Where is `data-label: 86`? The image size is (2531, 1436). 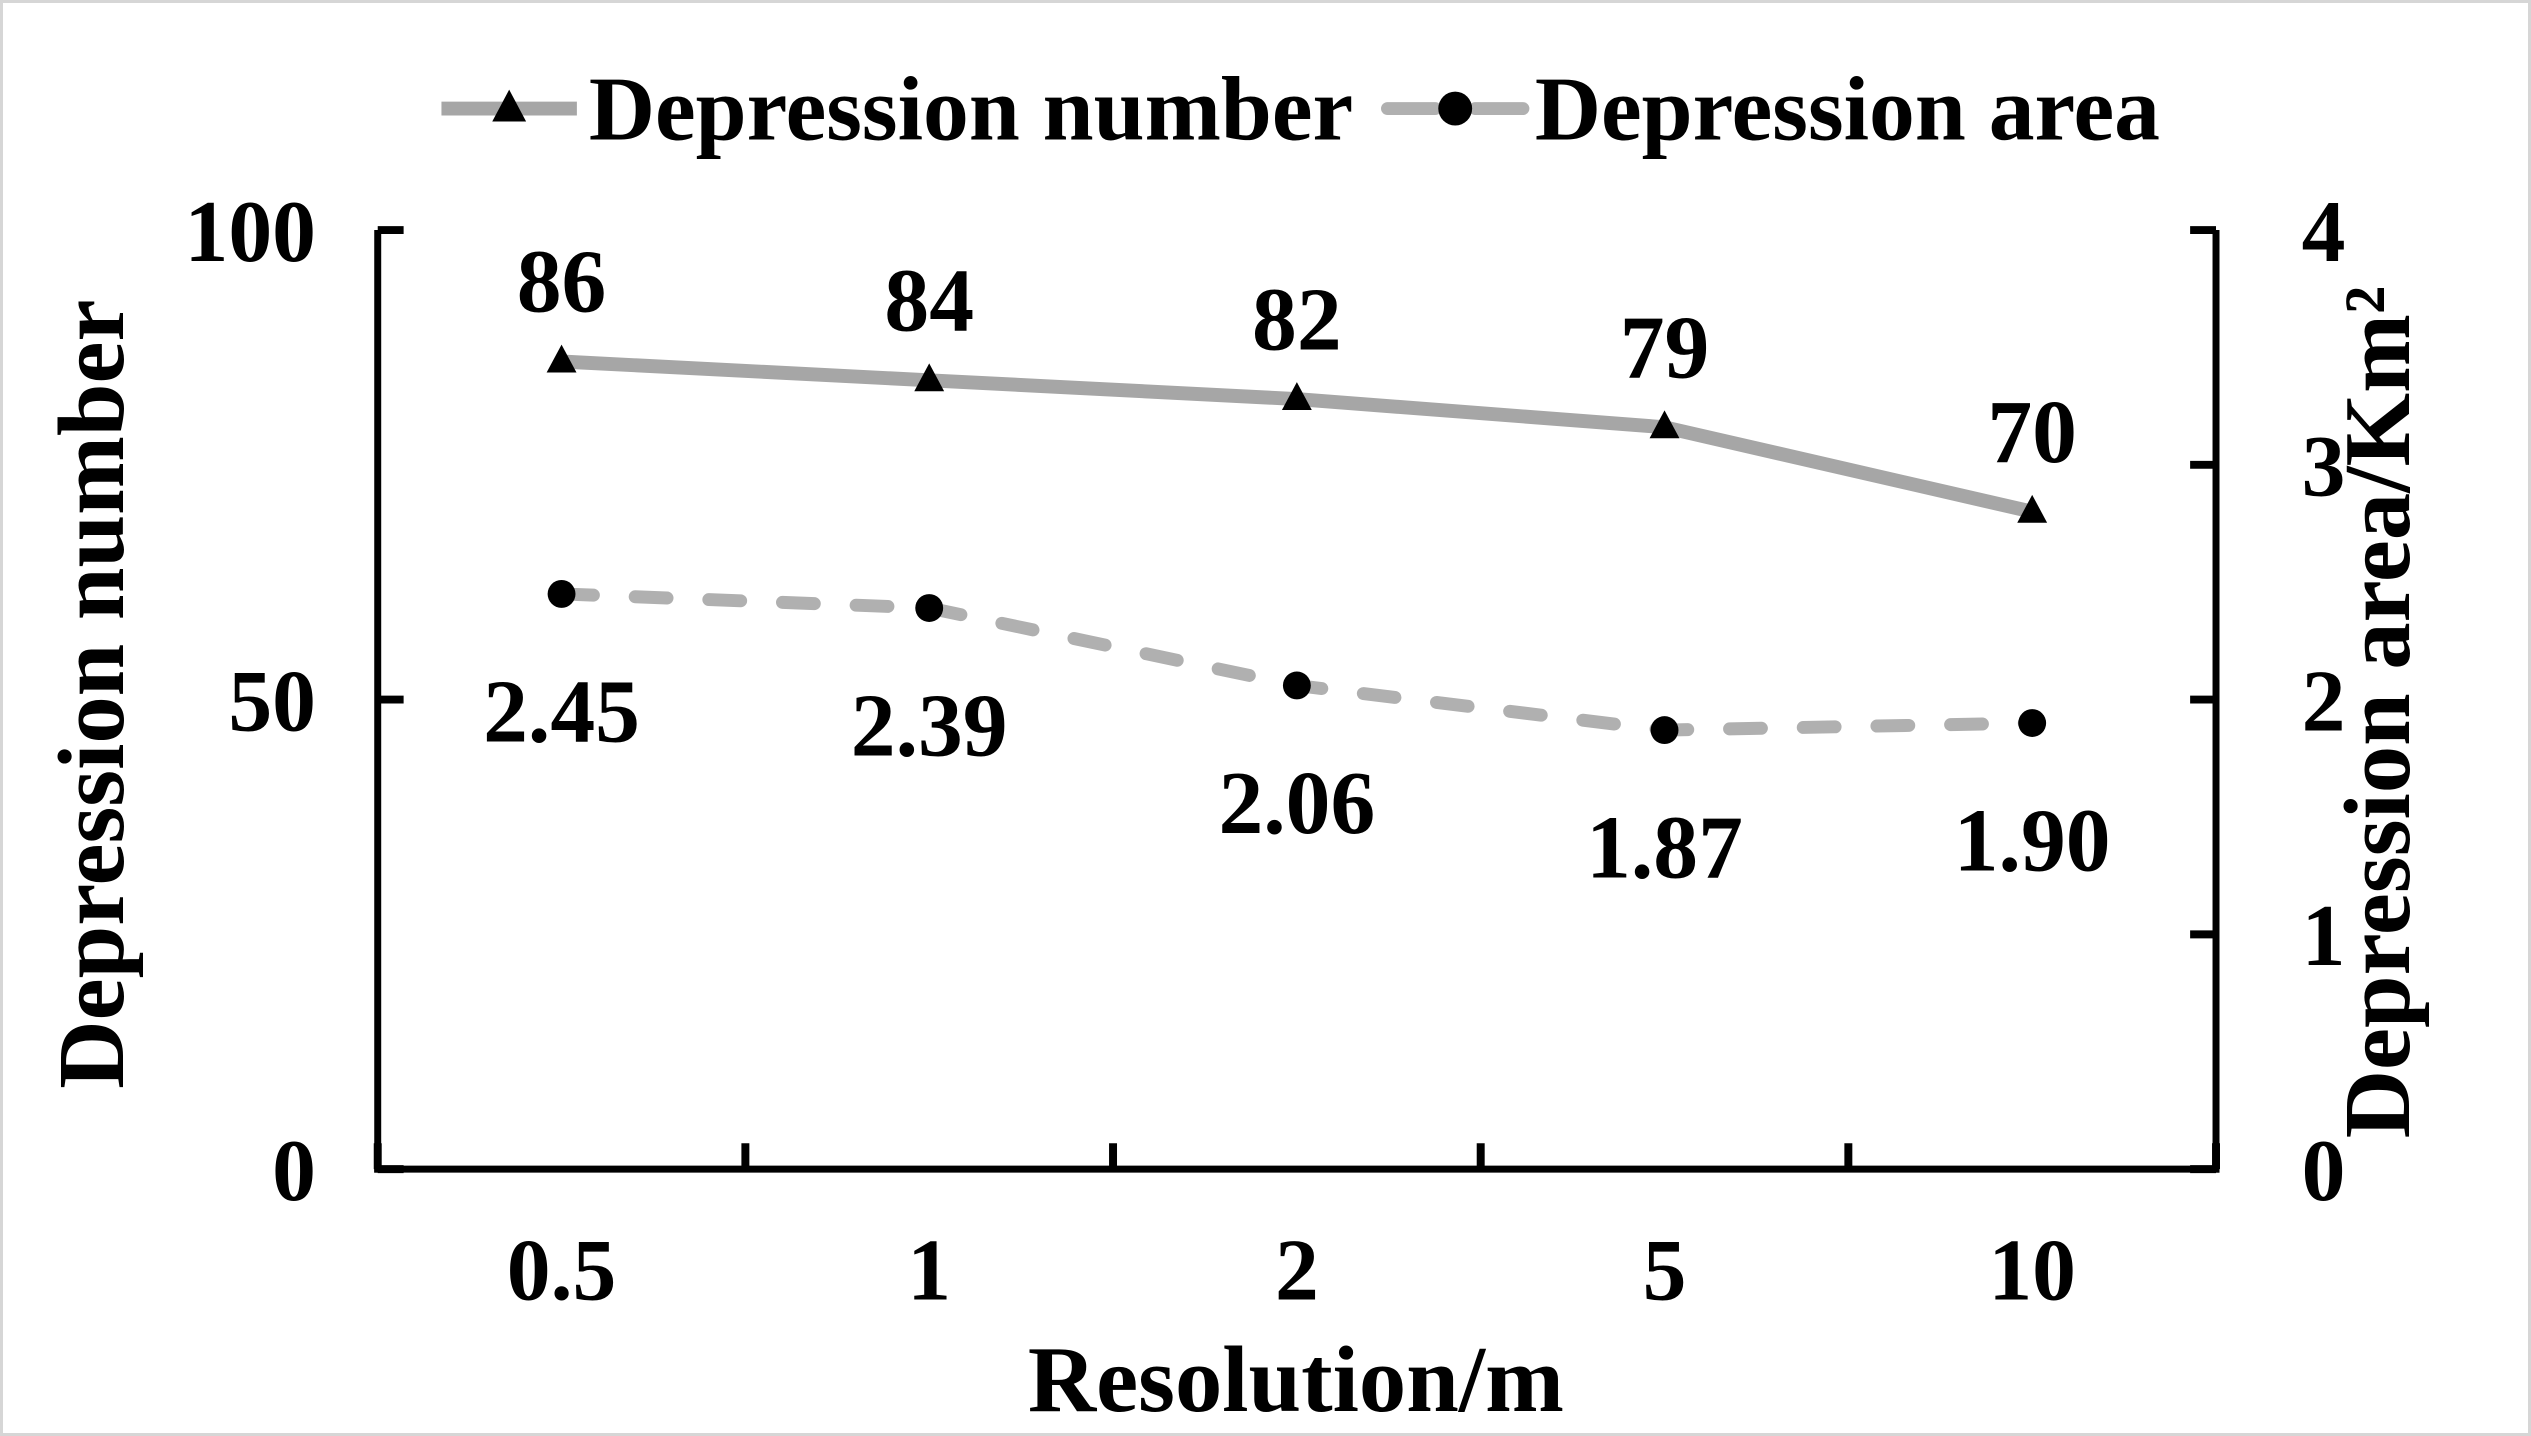
data-label: 86 is located at coordinates (562, 282).